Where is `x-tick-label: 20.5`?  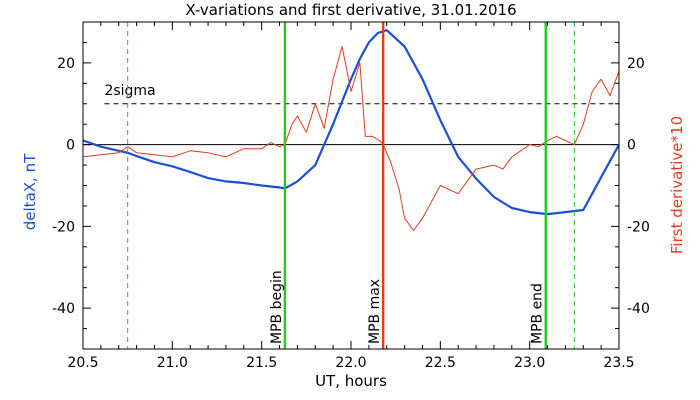 x-tick-label: 20.5 is located at coordinates (82, 363).